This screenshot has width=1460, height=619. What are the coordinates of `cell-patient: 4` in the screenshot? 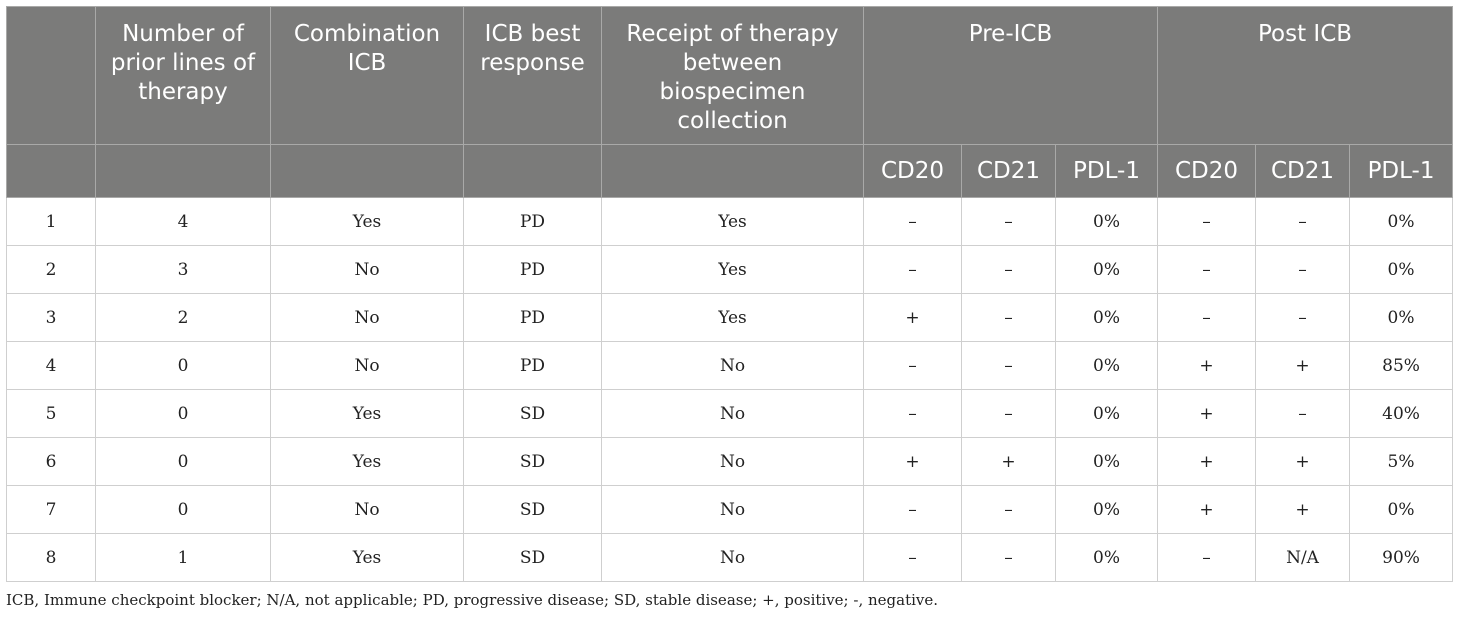 It's located at (51, 365).